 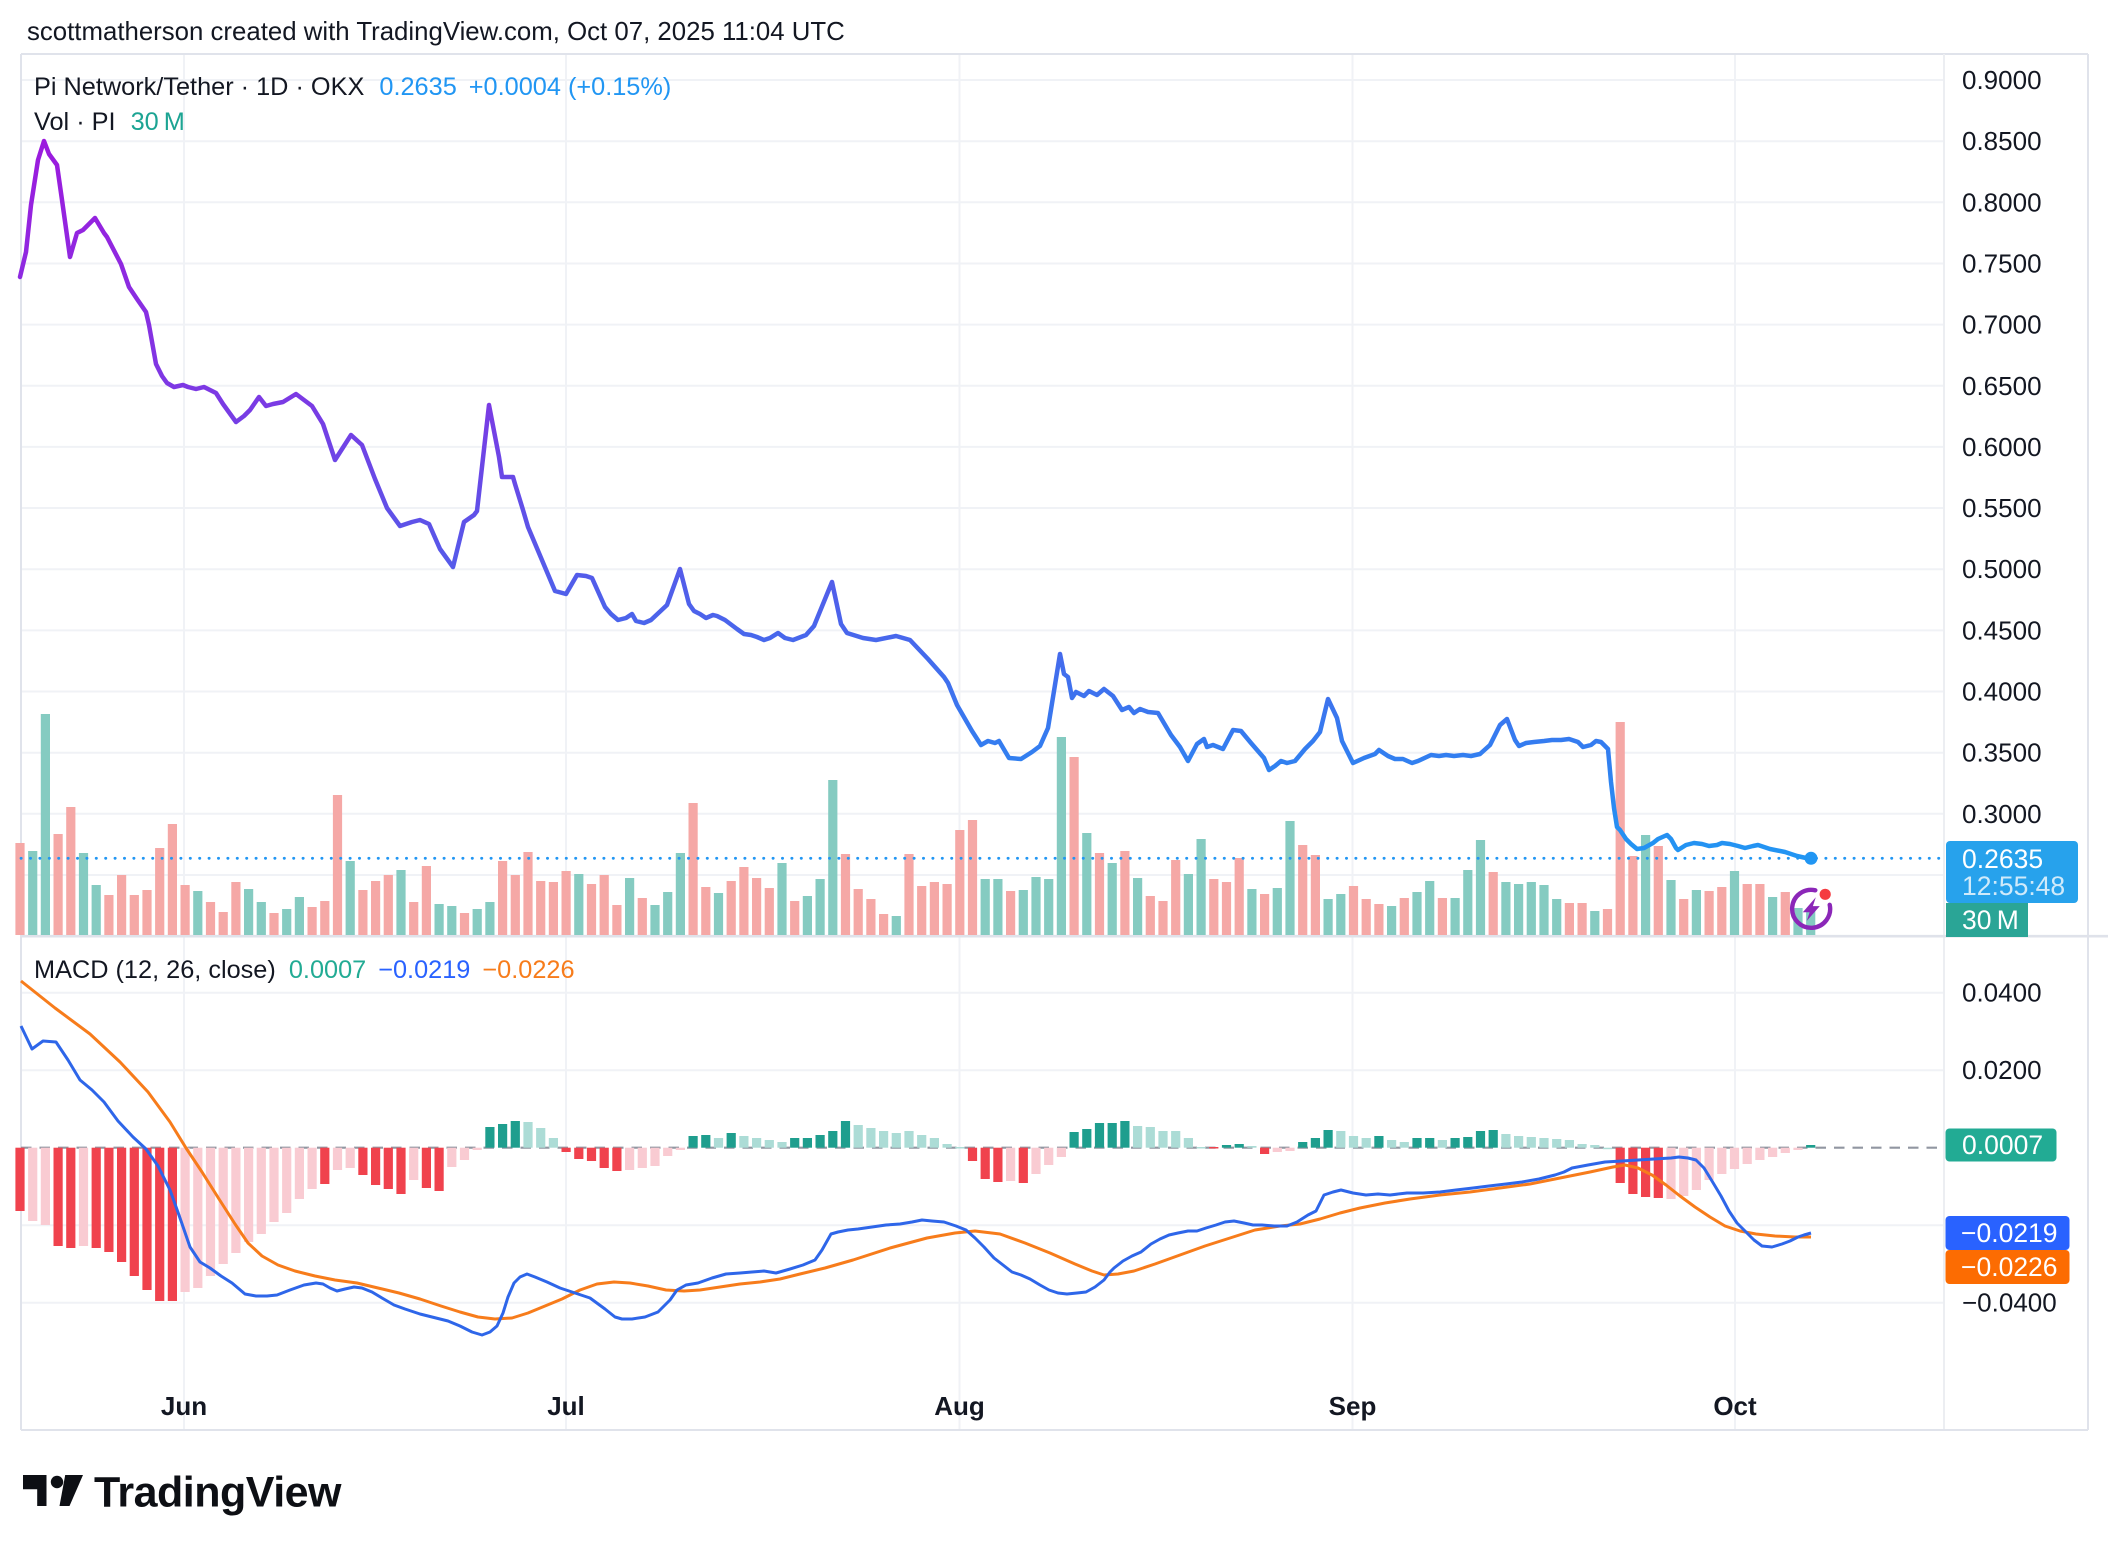 What do you see at coordinates (218, 1493) in the screenshot?
I see `svg-text: TradingView` at bounding box center [218, 1493].